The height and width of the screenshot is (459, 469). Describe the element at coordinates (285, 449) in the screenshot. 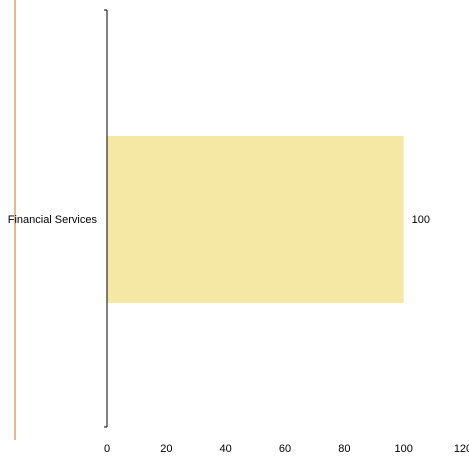

I see `x-tick-label: 60` at that location.